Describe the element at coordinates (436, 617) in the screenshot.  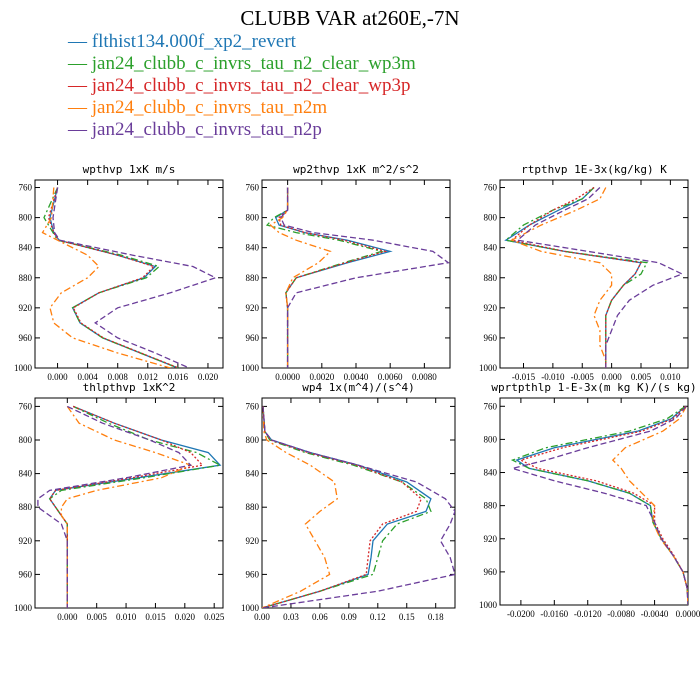
I see `x-tick-label: 0.18` at that location.